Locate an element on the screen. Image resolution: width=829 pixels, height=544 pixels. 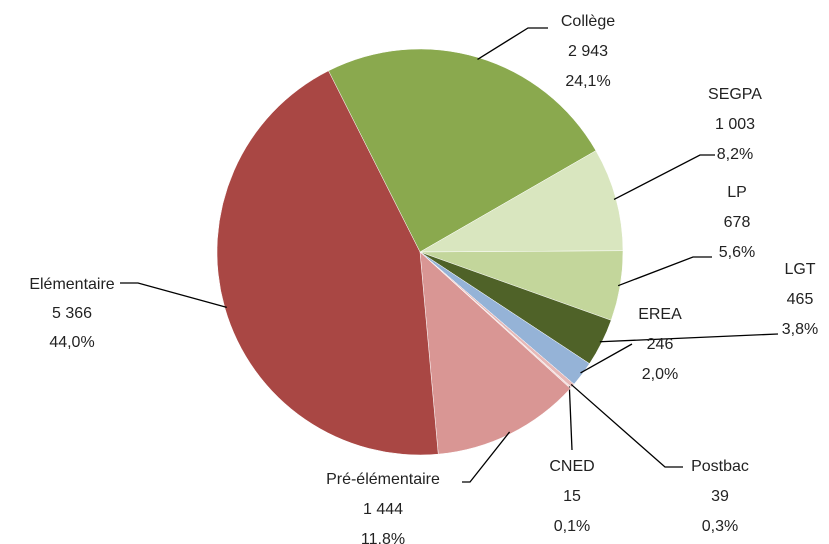
value-label: 2 943 is located at coordinates (588, 51).